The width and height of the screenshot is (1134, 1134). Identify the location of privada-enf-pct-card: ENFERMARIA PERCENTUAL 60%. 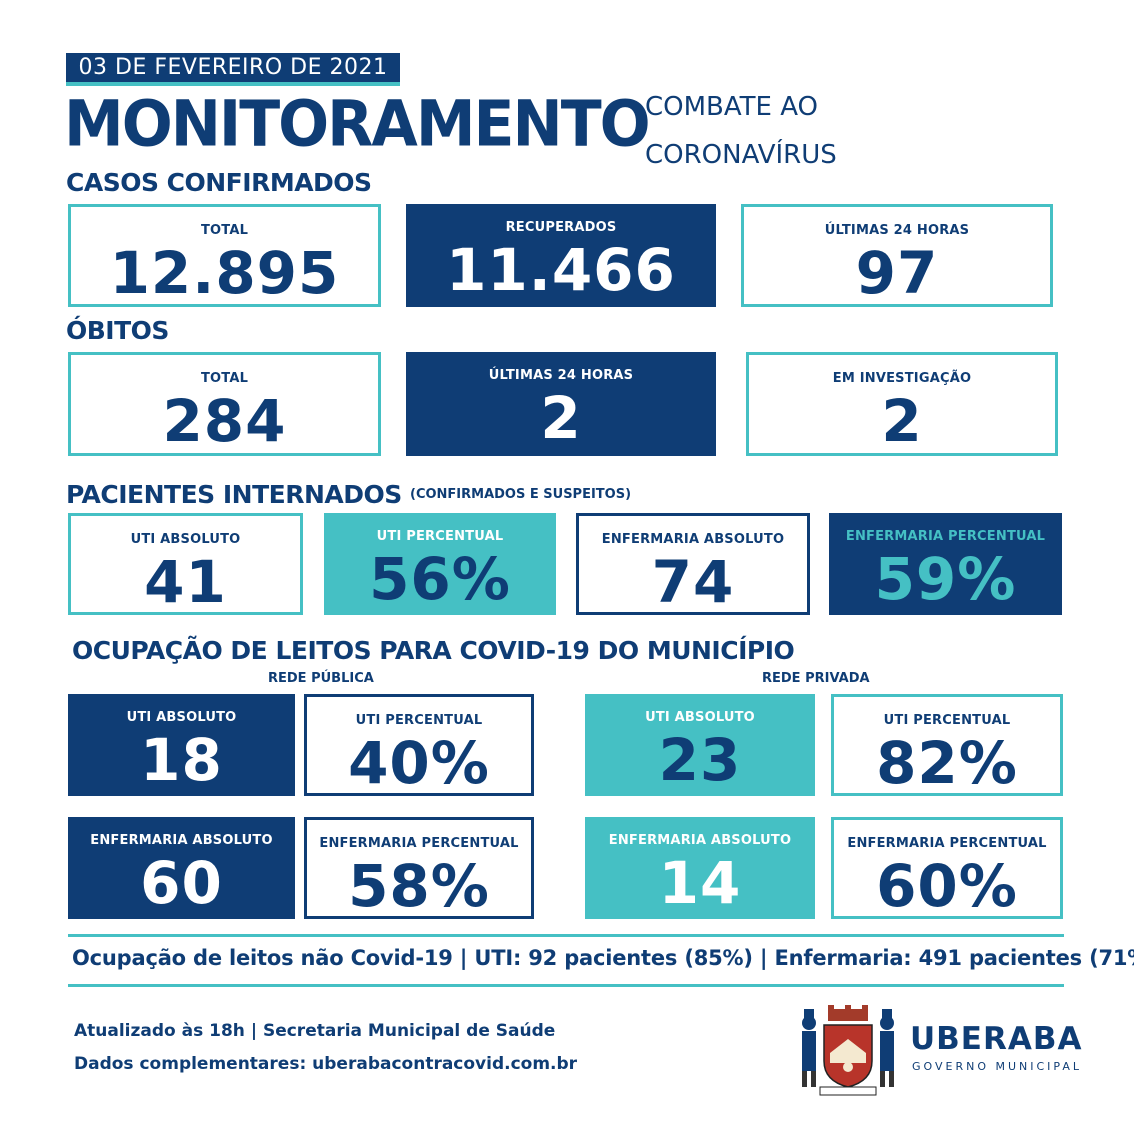
(947, 868).